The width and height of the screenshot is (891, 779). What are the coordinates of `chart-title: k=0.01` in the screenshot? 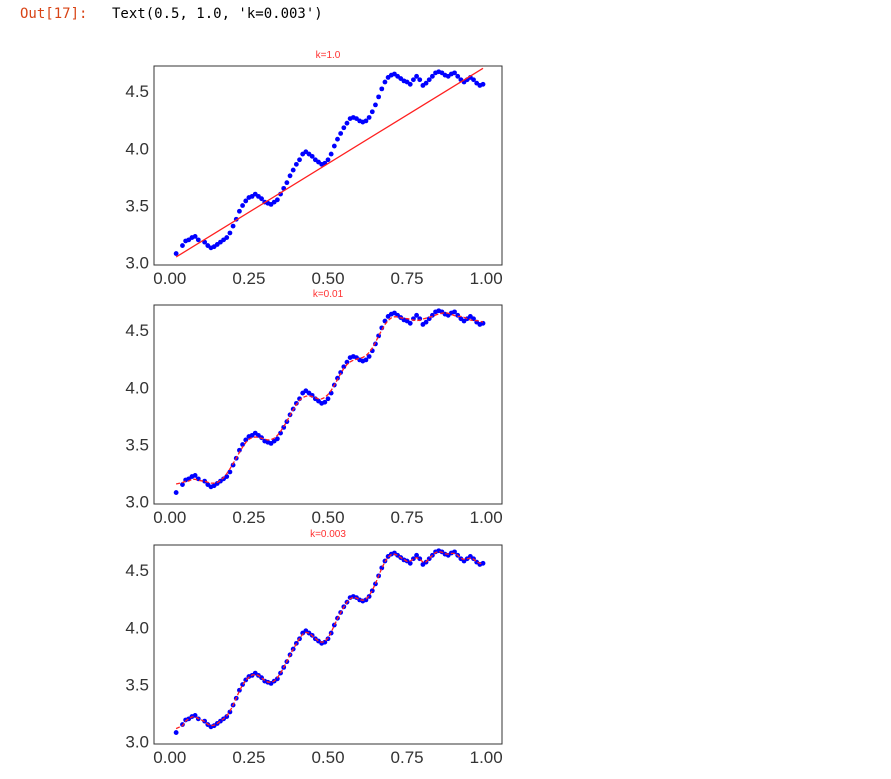 It's located at (328, 294).